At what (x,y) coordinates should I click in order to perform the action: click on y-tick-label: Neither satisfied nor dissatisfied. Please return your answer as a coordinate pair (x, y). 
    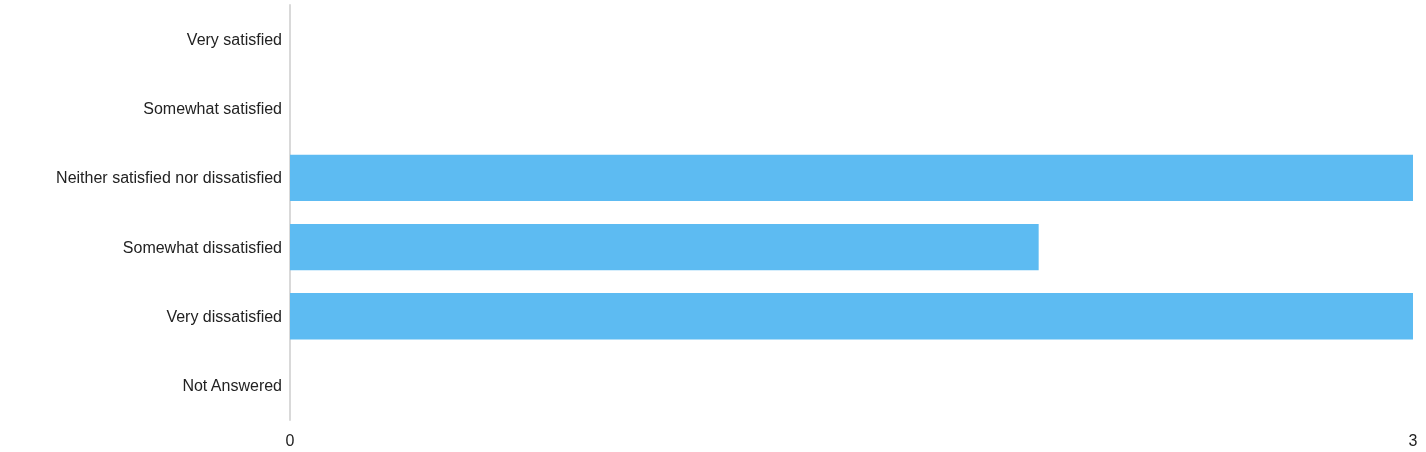
    Looking at the image, I should click on (169, 178).